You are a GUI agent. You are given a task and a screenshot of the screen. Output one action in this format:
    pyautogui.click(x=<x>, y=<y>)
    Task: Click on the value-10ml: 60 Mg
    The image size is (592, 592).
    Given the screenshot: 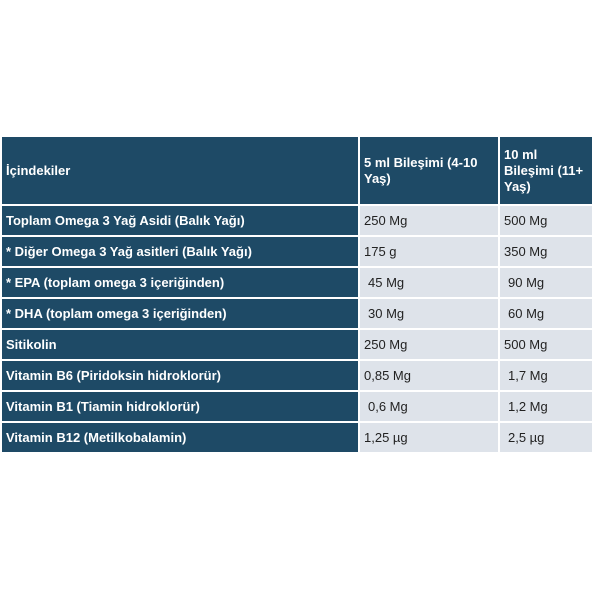 What is the action you would take?
    pyautogui.click(x=545, y=313)
    